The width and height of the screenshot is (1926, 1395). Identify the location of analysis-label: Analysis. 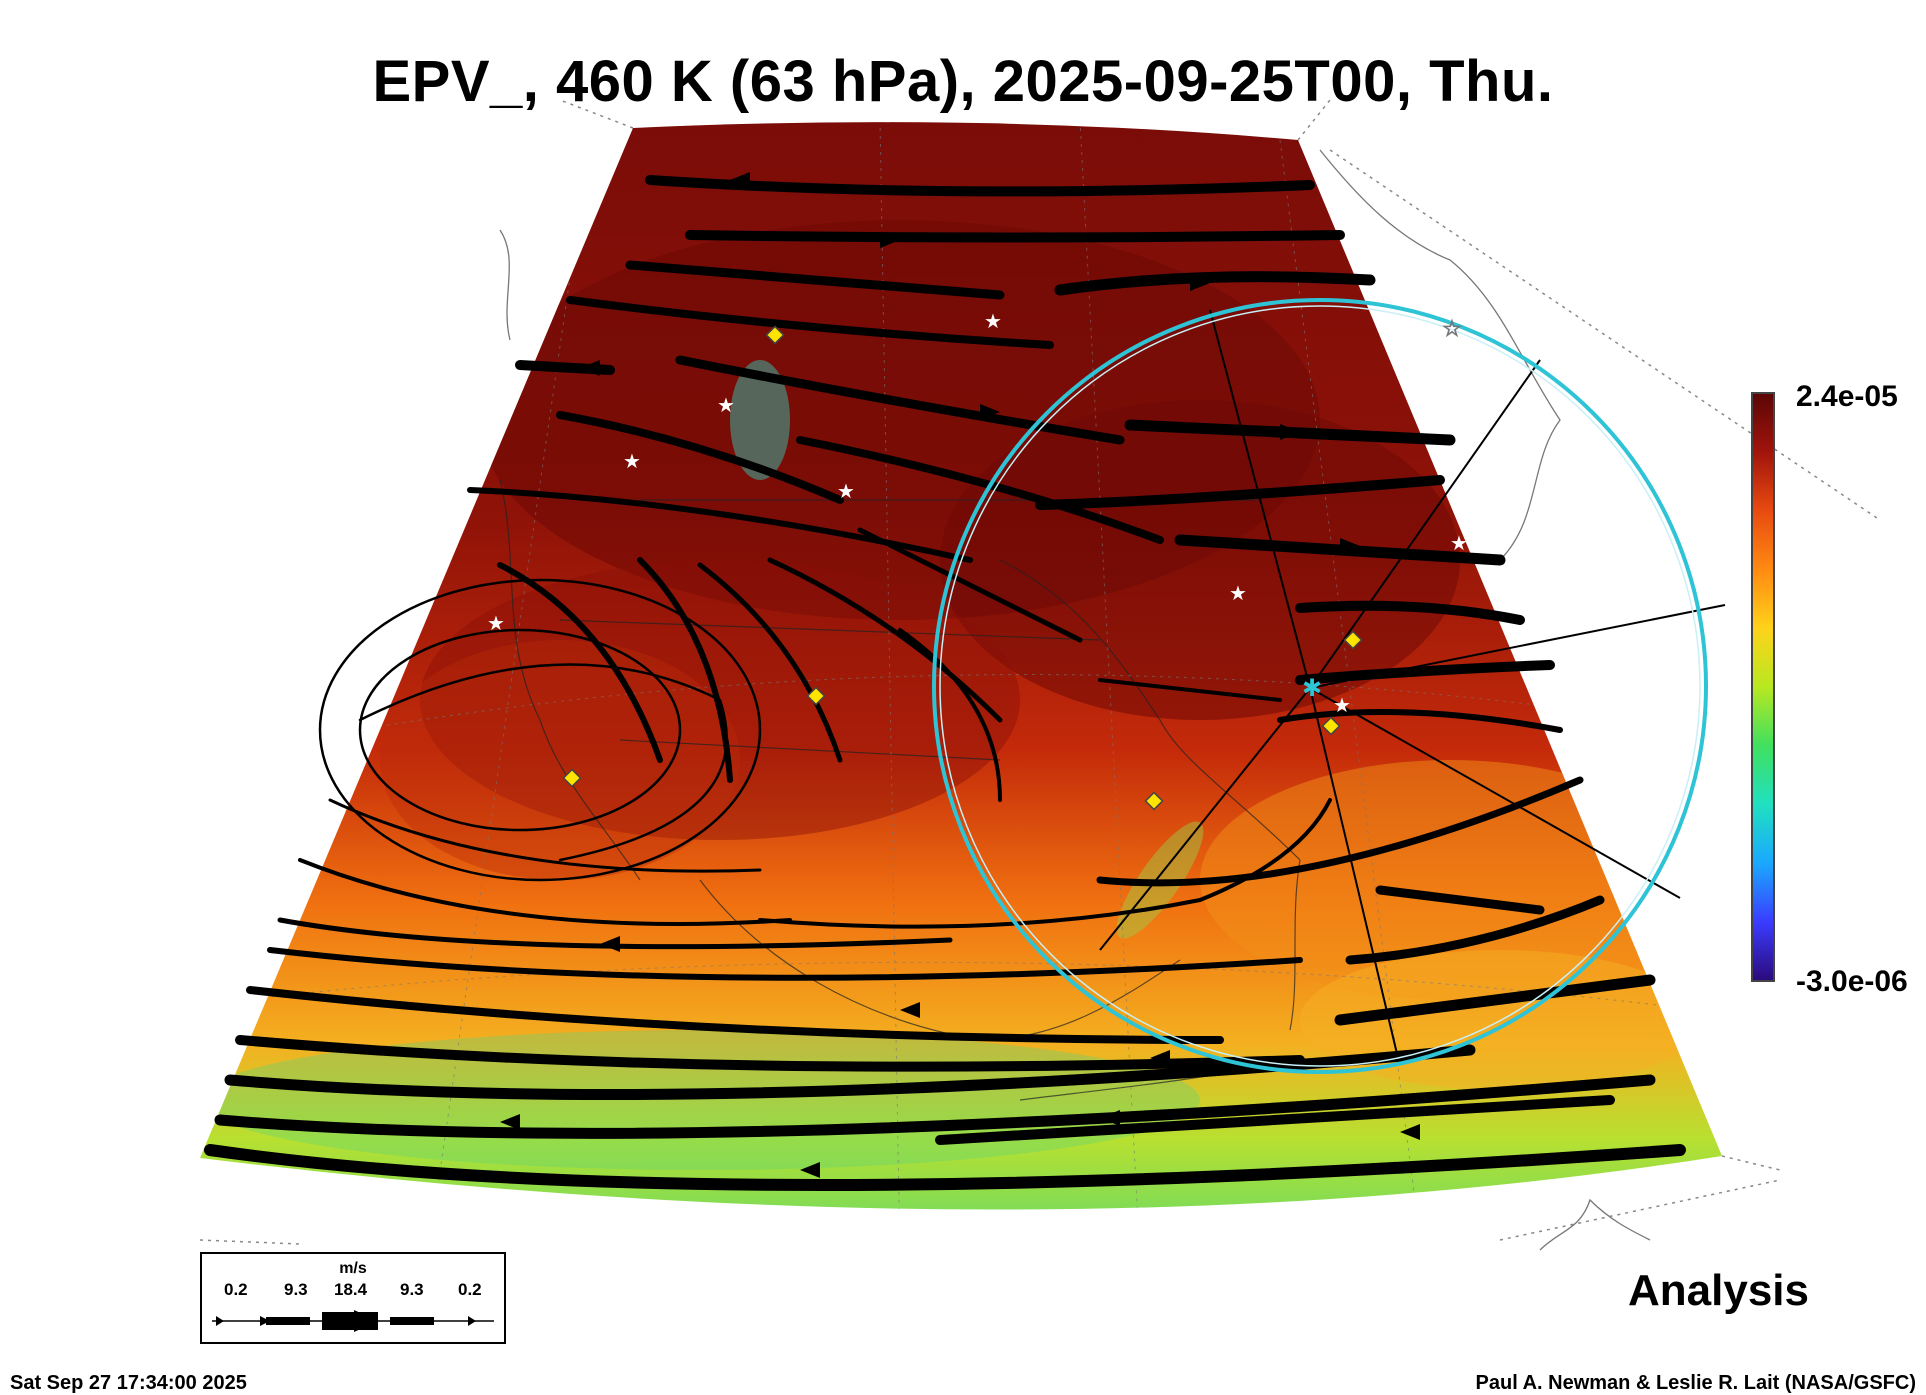
(1718, 1290).